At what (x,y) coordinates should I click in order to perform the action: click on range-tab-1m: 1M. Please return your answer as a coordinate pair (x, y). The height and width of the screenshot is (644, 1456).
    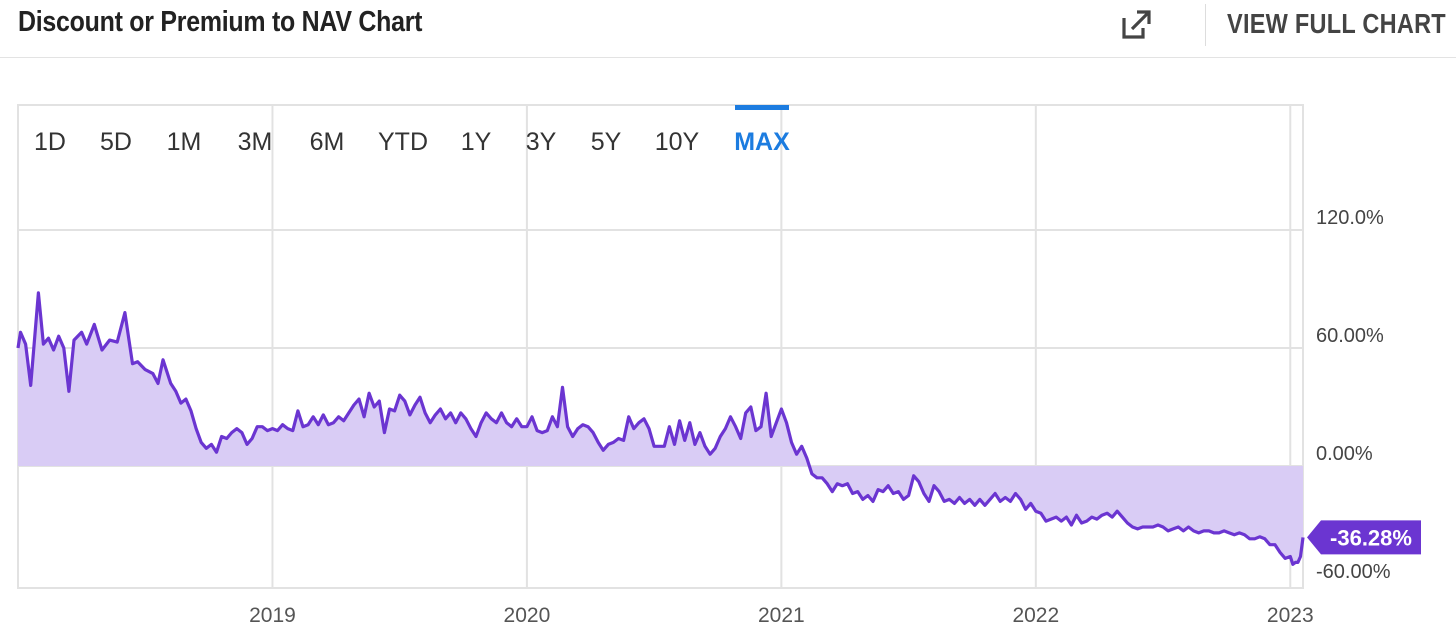
    Looking at the image, I should click on (184, 142).